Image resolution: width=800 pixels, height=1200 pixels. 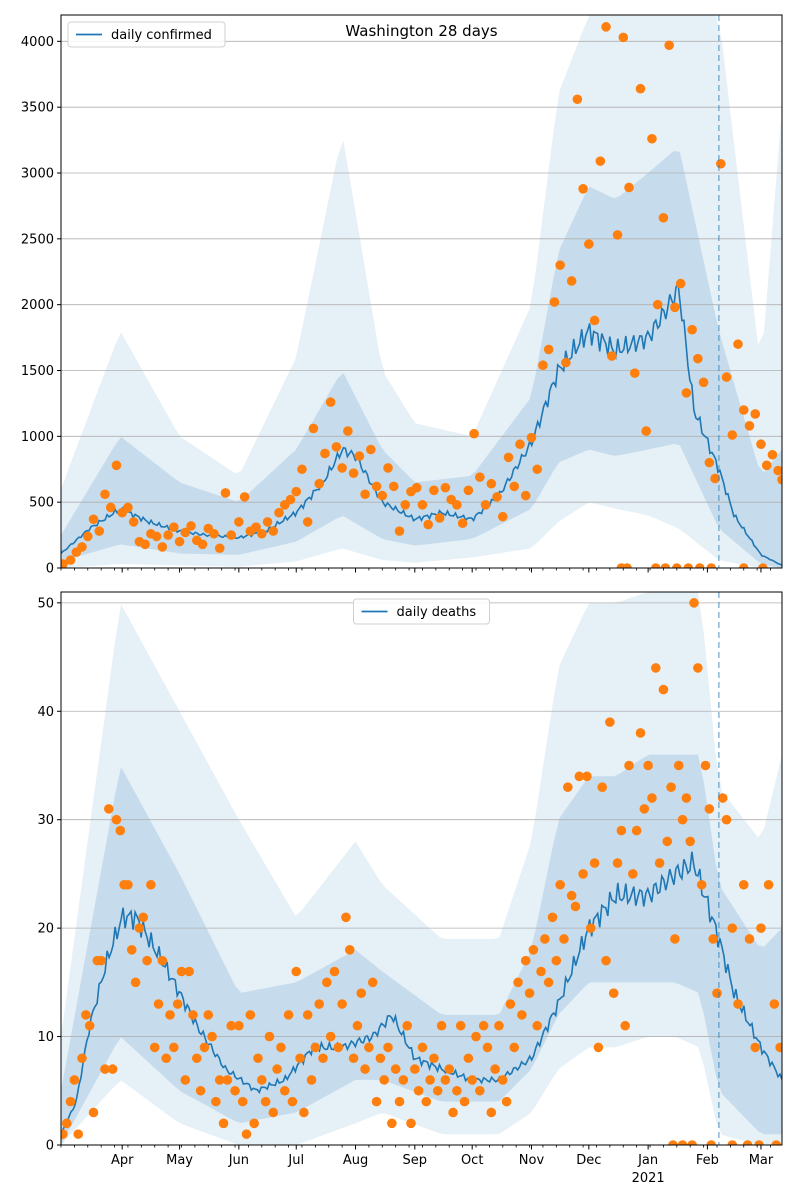 What do you see at coordinates (648, 1178) in the screenshot?
I see `x-year-label: 2021` at bounding box center [648, 1178].